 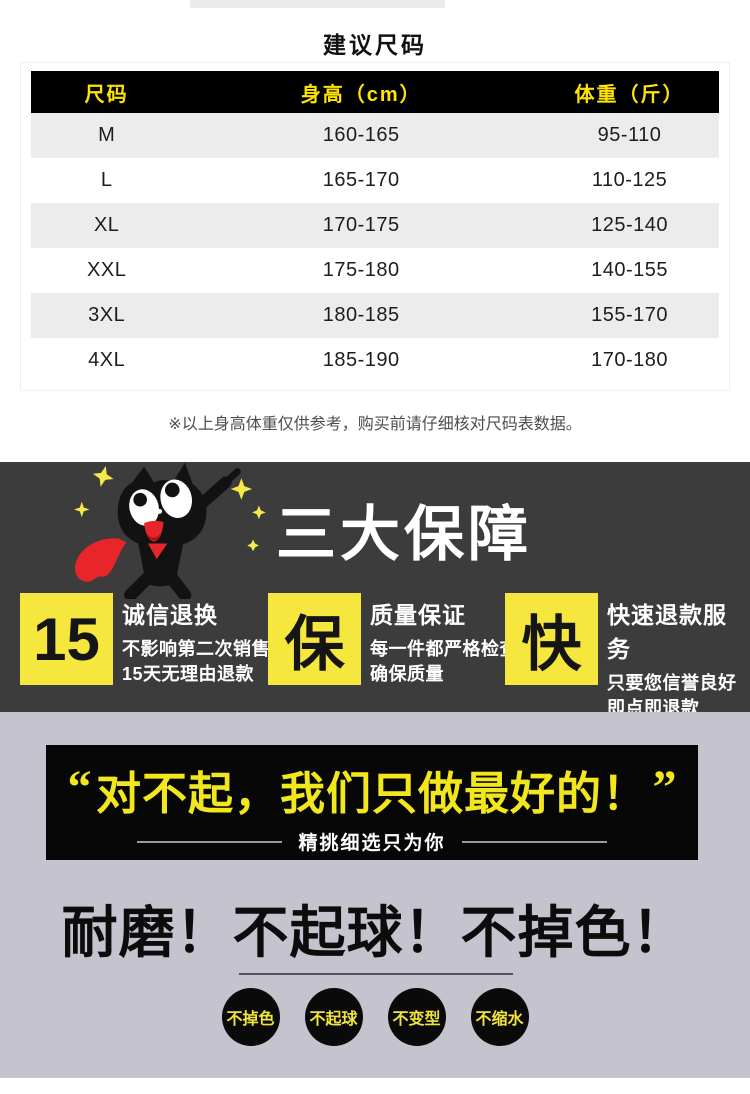 What do you see at coordinates (107, 315) in the screenshot?
I see `cell-size: 3XL` at bounding box center [107, 315].